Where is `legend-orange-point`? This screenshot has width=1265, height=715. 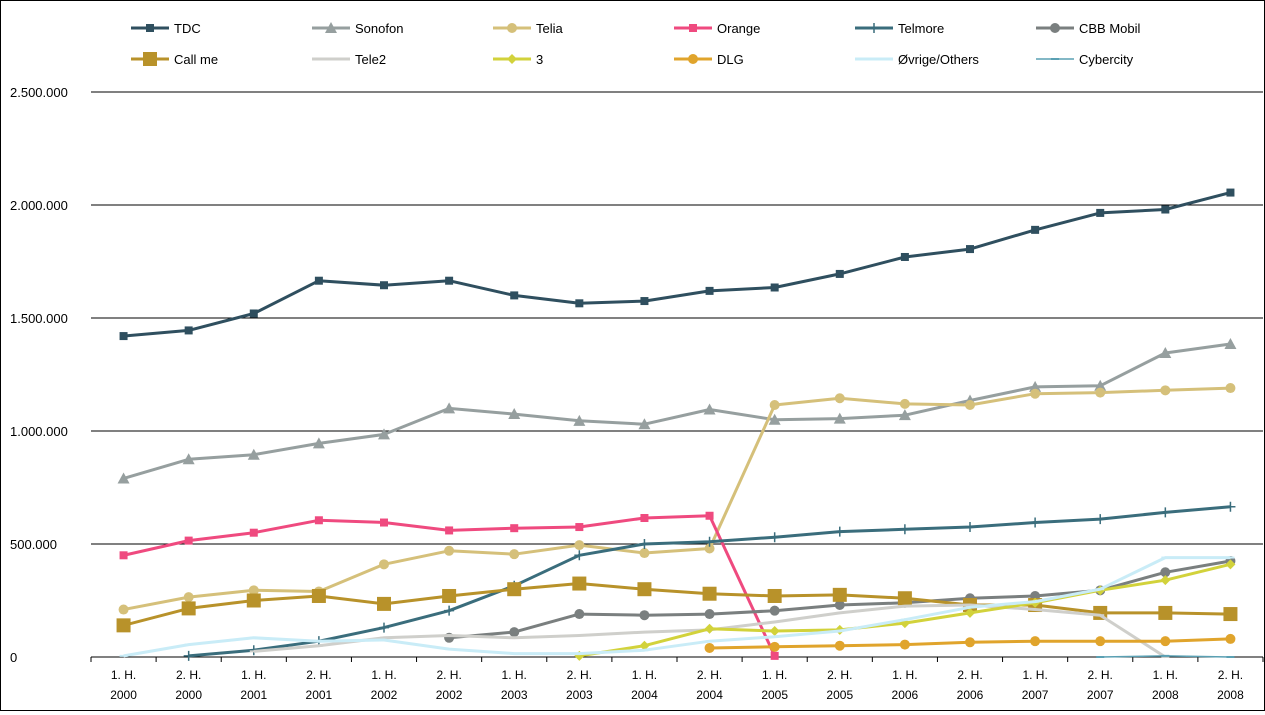 legend-orange-point is located at coordinates (693, 28).